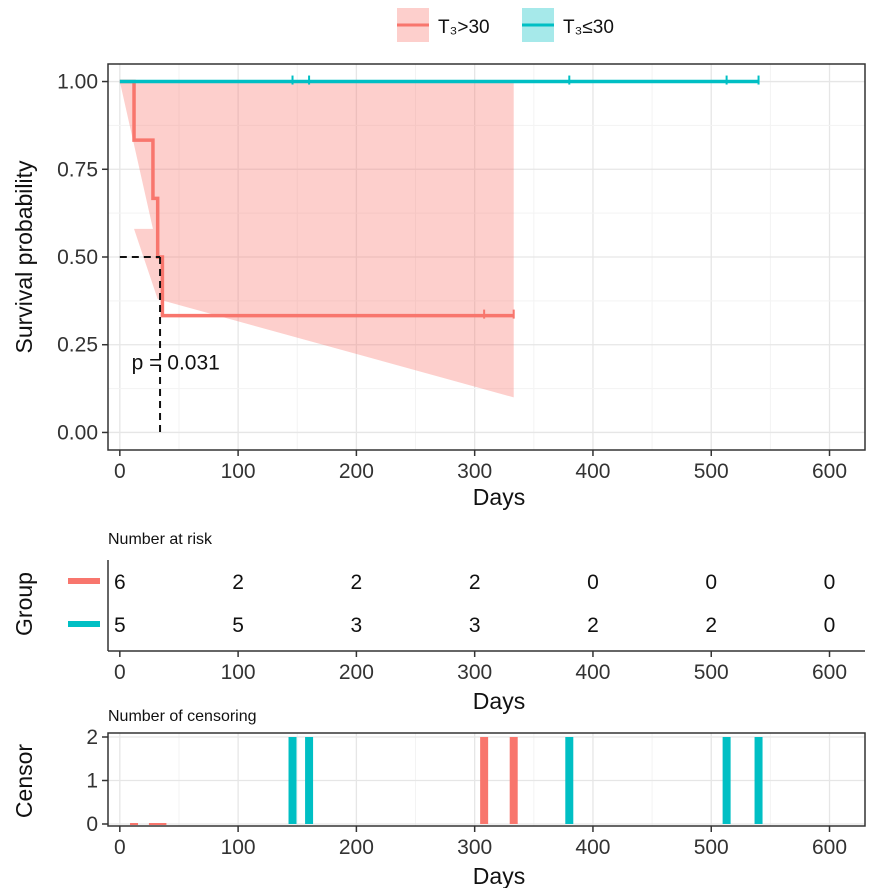 Image resolution: width=879 pixels, height=888 pixels. What do you see at coordinates (464, 27) in the screenshot?
I see `legend-label-high: T₃>30` at bounding box center [464, 27].